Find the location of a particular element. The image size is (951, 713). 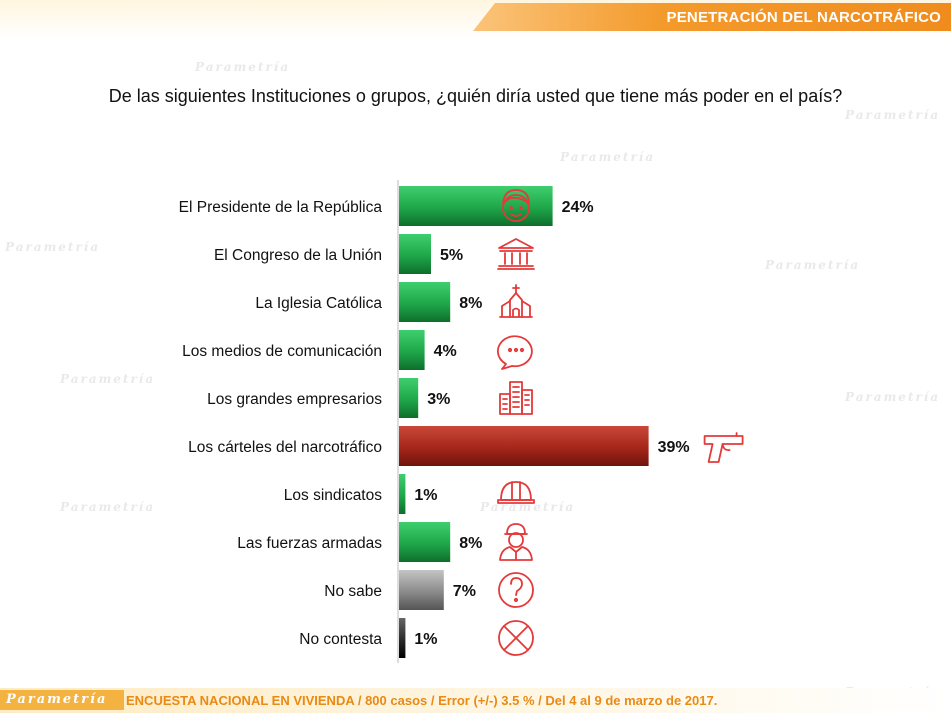

header-bar: PENETRACIÓN DEL NARCOTRÁFICO is located at coordinates (712, 17).